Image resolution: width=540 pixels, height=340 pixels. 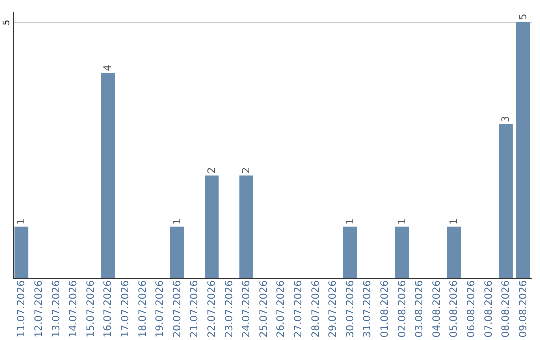 What do you see at coordinates (454, 309) in the screenshot?
I see `x-tick-label: 05.08.2026` at bounding box center [454, 309].